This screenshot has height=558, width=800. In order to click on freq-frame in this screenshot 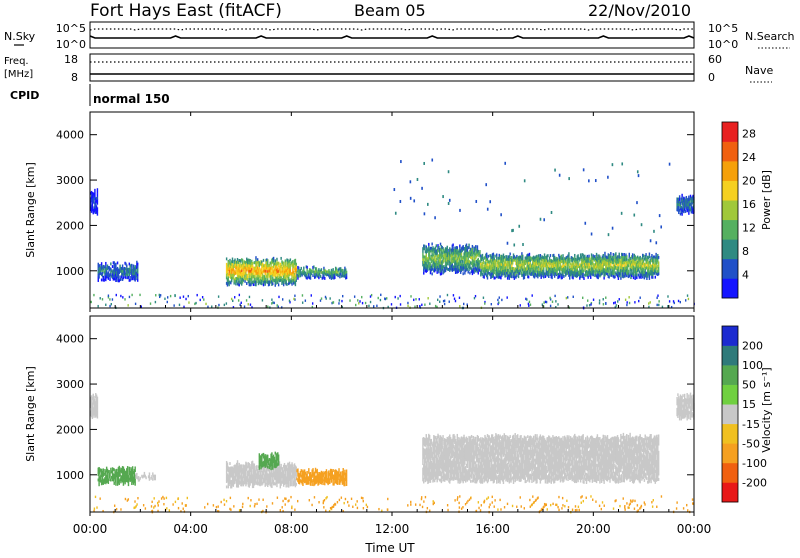, I will do `click(392, 67)`.